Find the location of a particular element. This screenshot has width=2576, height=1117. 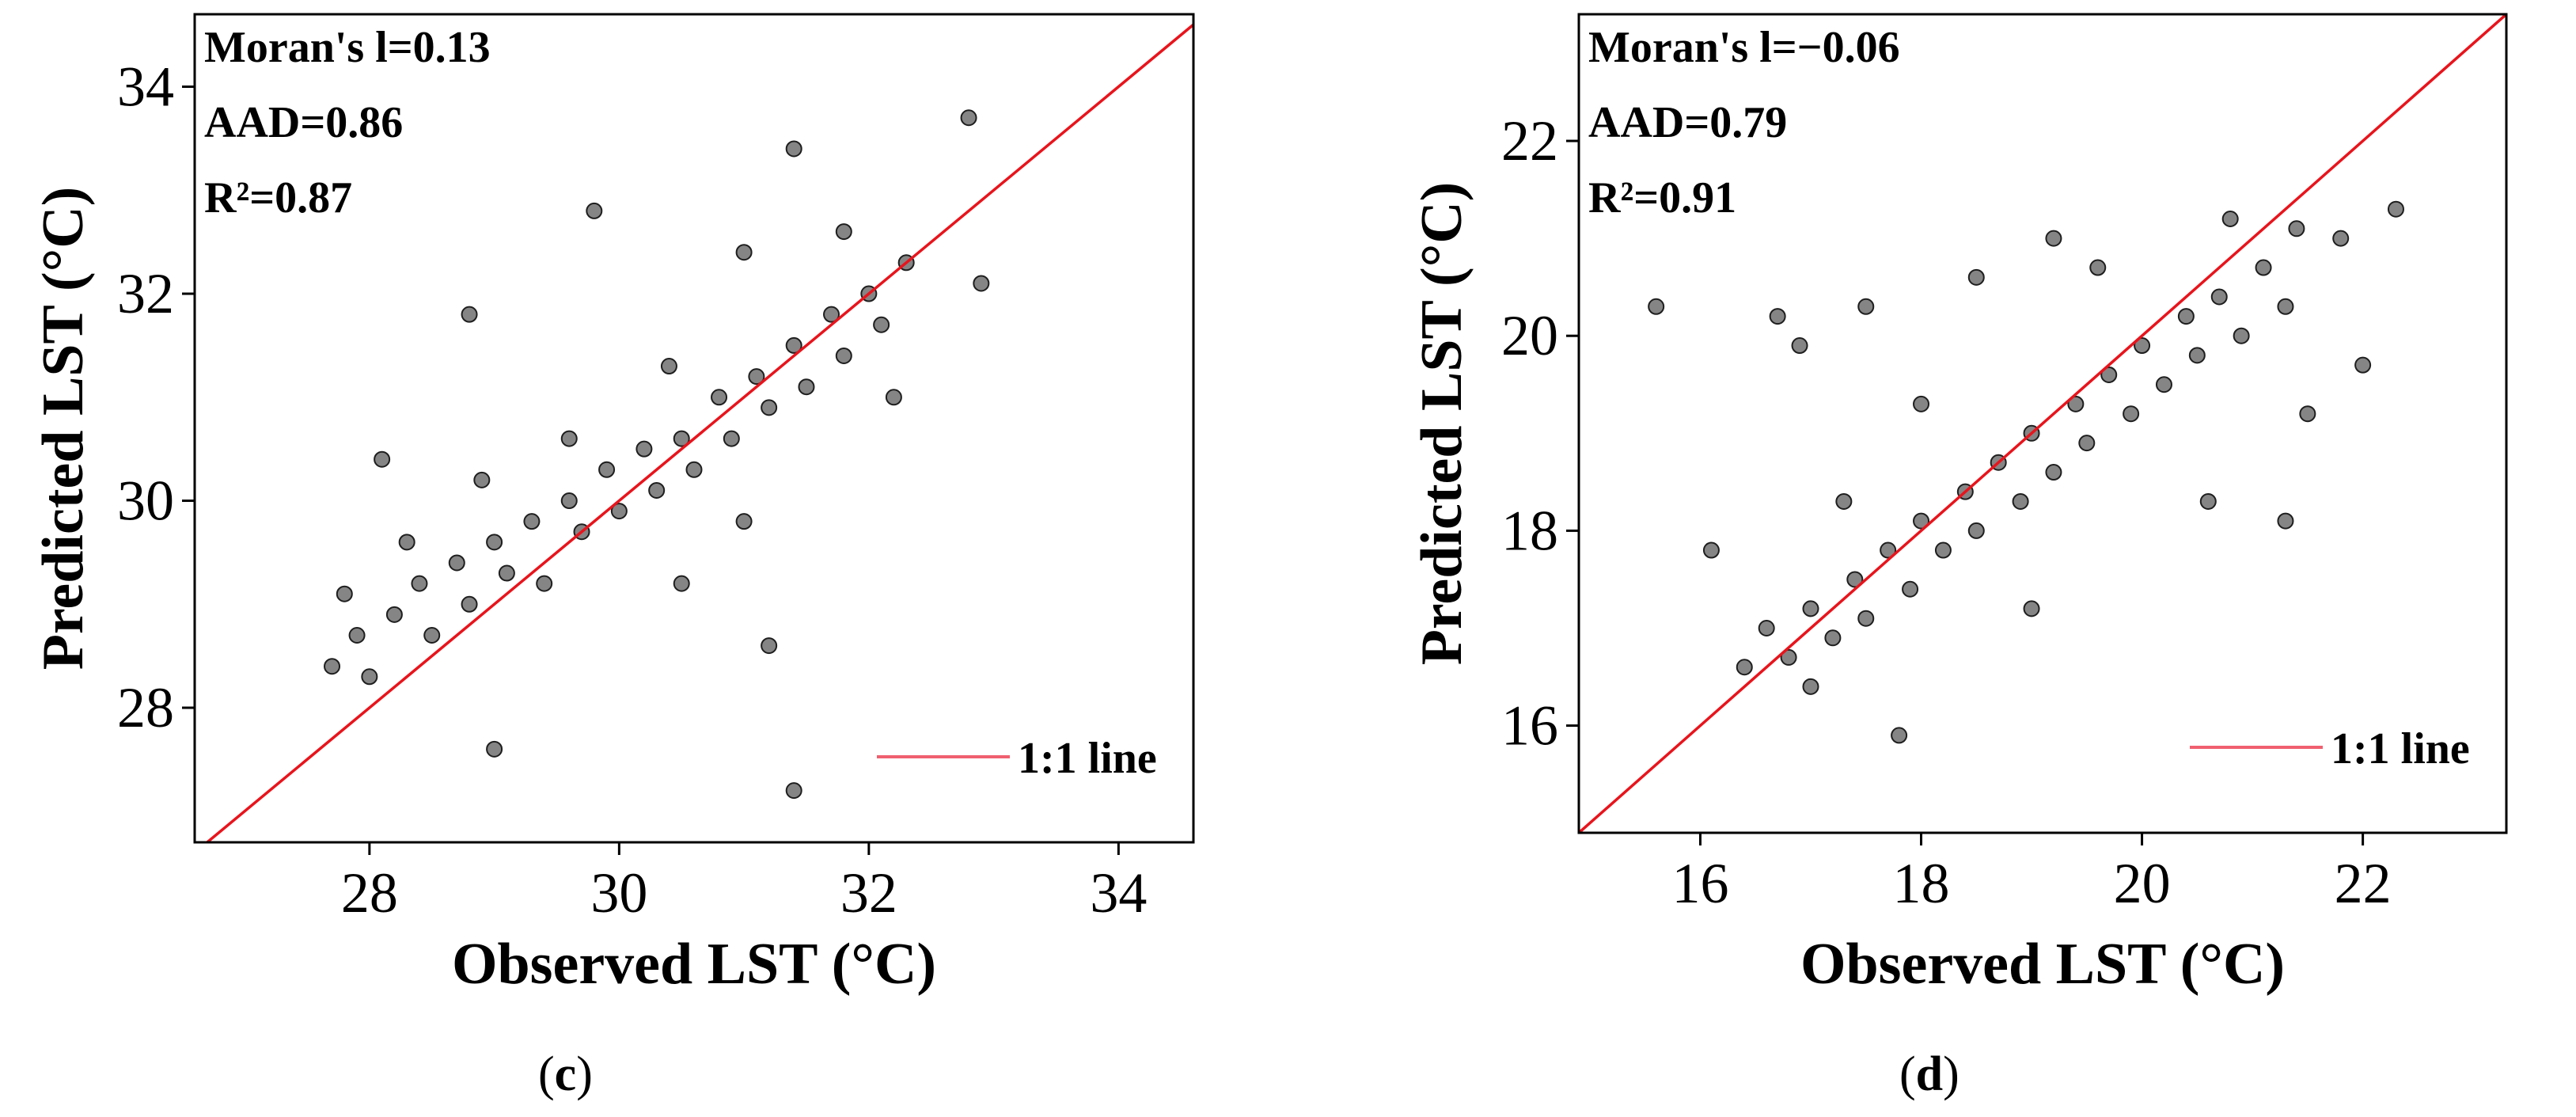

stat-annotation: Moran's l=−0.06 is located at coordinates (1744, 48).